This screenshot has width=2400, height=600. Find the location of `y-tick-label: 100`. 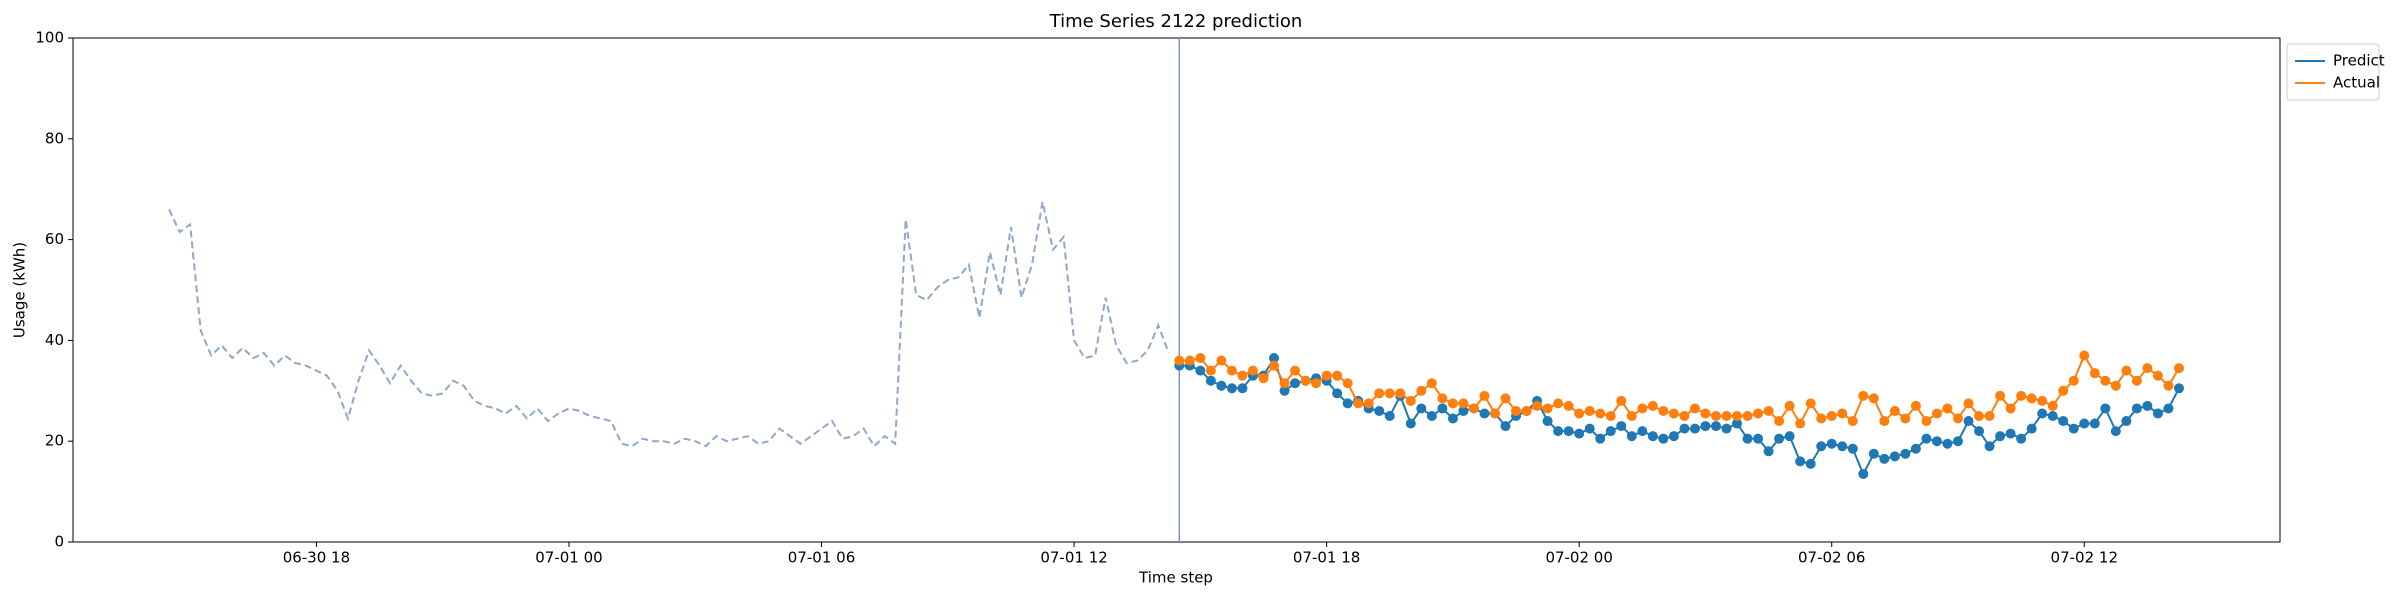

y-tick-label: 100 is located at coordinates (49, 38).